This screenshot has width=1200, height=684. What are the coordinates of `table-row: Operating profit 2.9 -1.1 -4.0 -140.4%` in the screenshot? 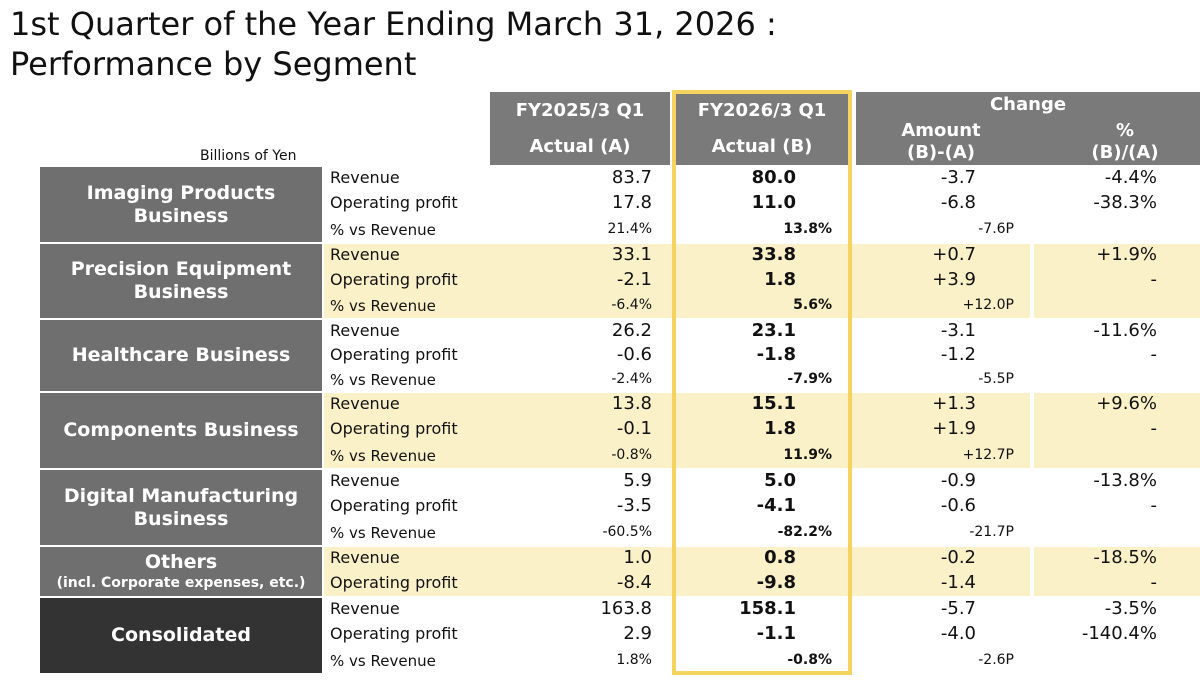 It's located at (762, 635).